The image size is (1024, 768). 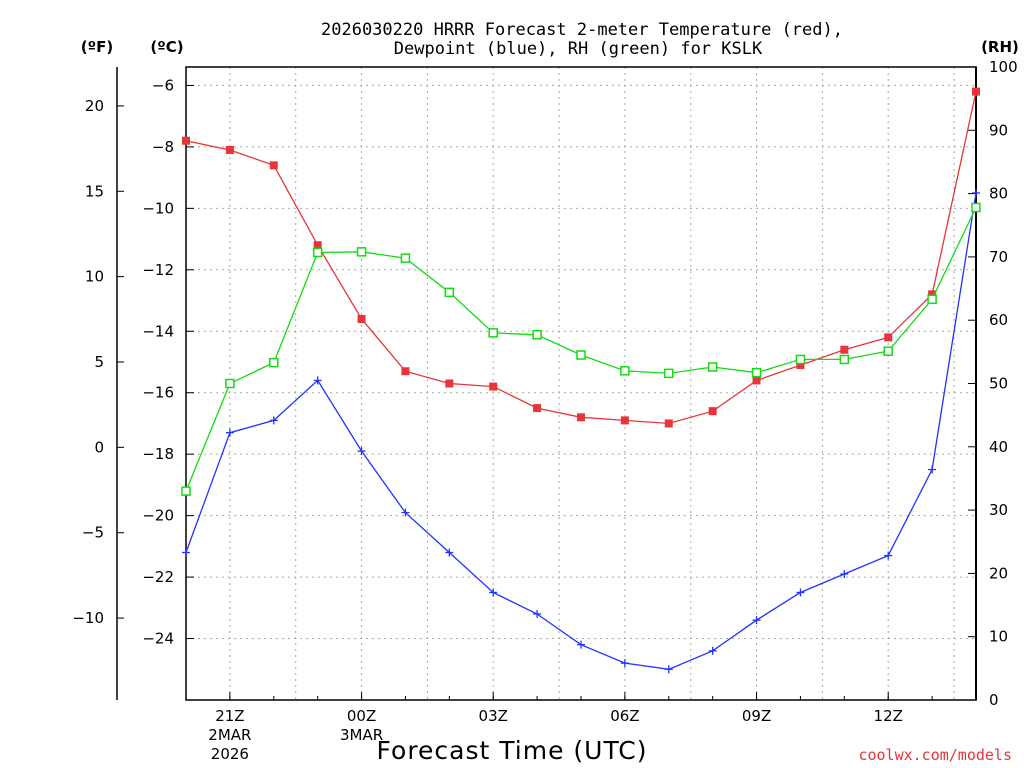 What do you see at coordinates (888, 716) in the screenshot?
I see `x-tick-label: 12Z` at bounding box center [888, 716].